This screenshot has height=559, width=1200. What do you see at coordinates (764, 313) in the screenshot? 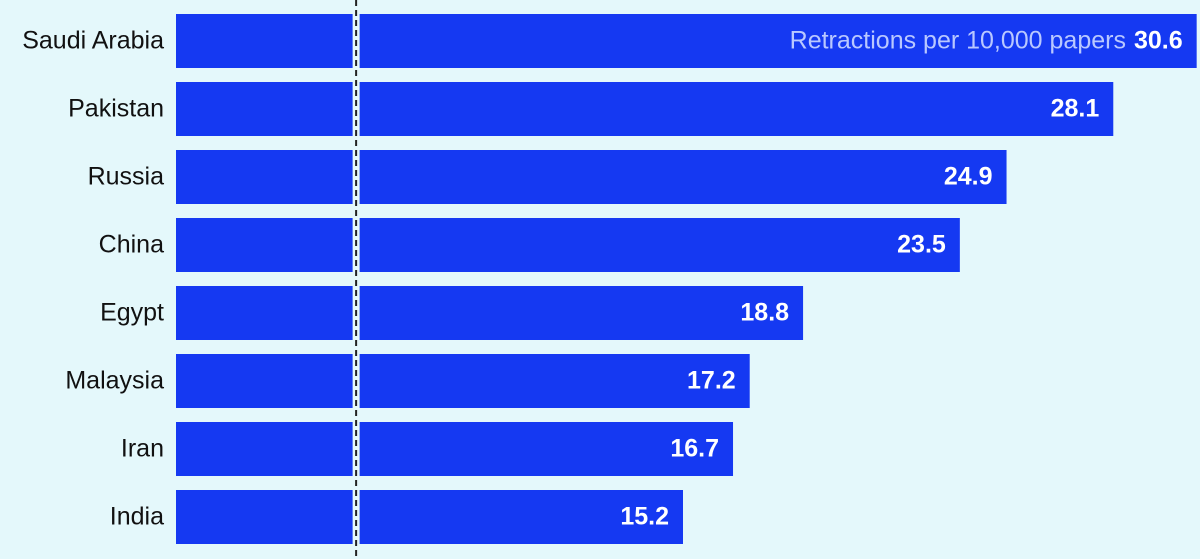
I see `value-label: 18.8` at bounding box center [764, 313].